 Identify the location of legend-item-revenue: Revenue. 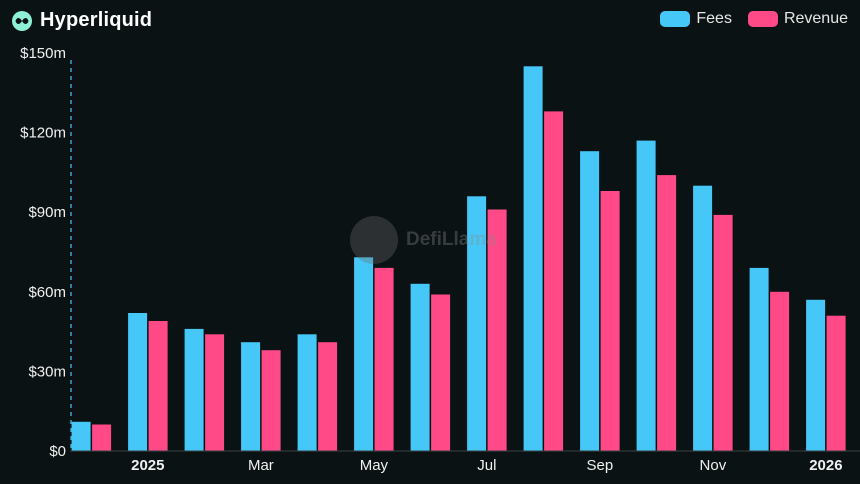
(797, 19).